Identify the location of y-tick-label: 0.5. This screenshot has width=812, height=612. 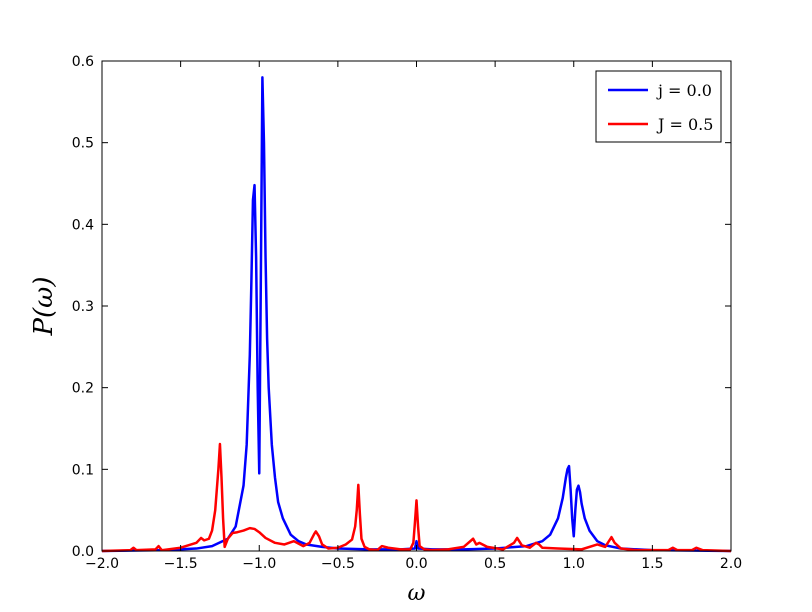
(83, 144).